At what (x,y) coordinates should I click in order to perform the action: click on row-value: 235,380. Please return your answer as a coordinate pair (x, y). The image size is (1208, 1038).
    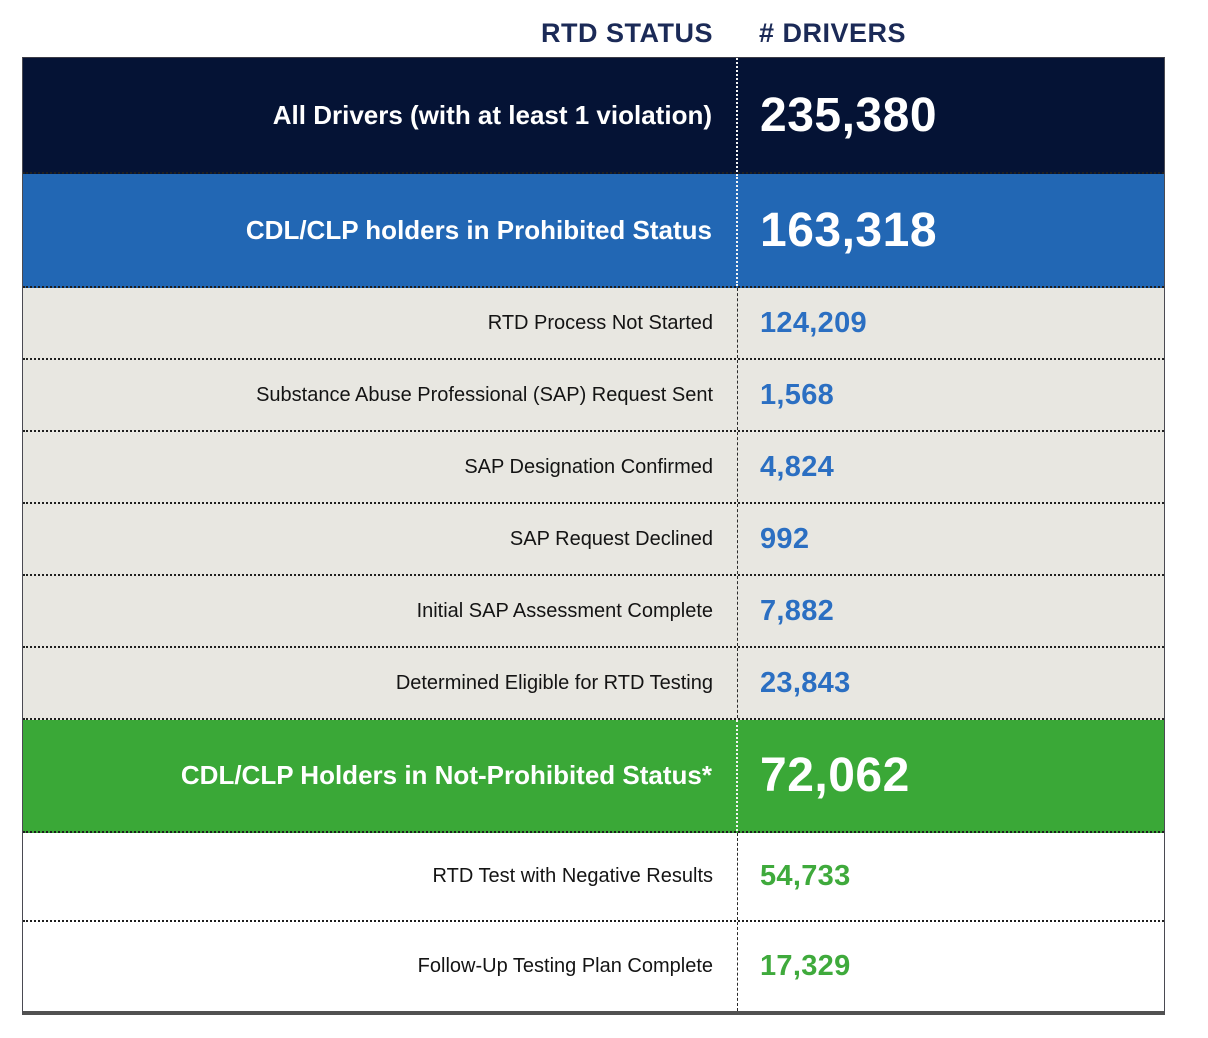
    Looking at the image, I should click on (849, 115).